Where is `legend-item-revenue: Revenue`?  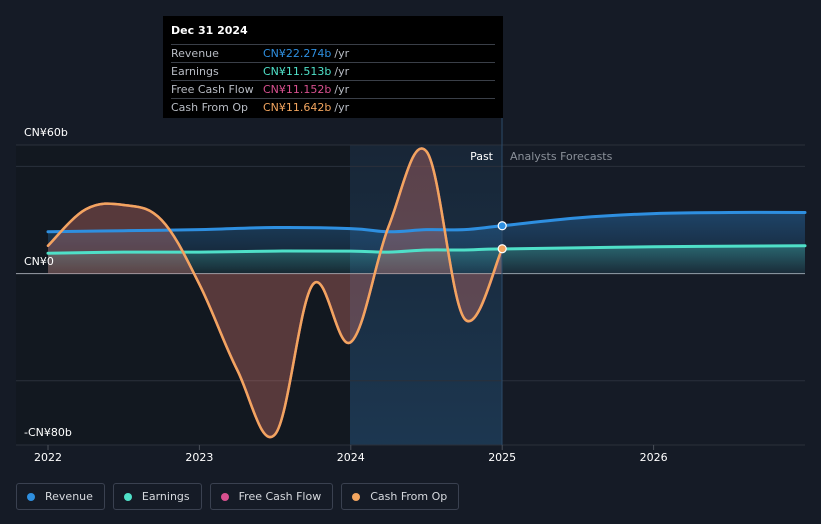 legend-item-revenue: Revenue is located at coordinates (60, 496).